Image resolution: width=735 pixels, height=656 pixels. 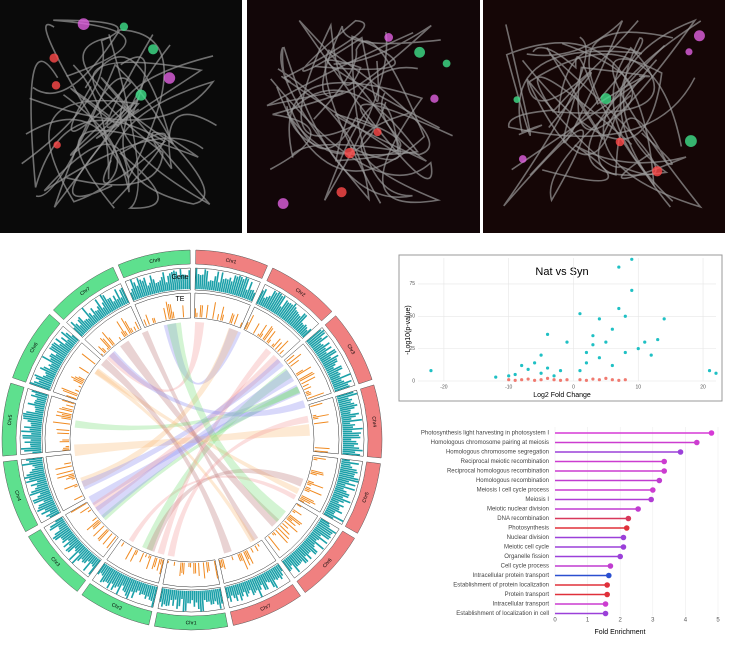 What do you see at coordinates (505, 462) in the screenshot?
I see `category-label: Reciprocal meiotic recombination` at bounding box center [505, 462].